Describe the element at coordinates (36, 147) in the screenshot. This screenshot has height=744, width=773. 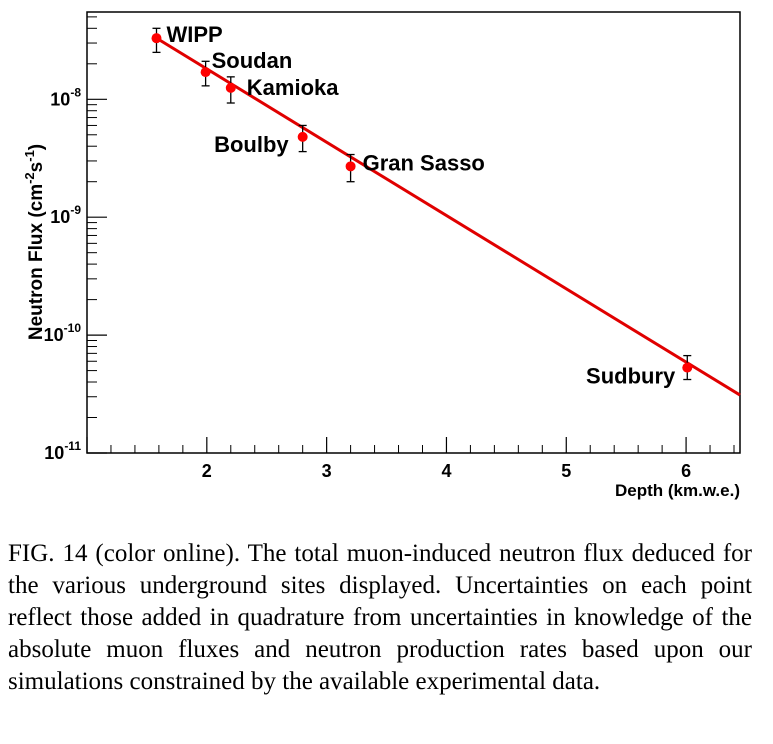
I see `y-axis-label-end: )` at that location.